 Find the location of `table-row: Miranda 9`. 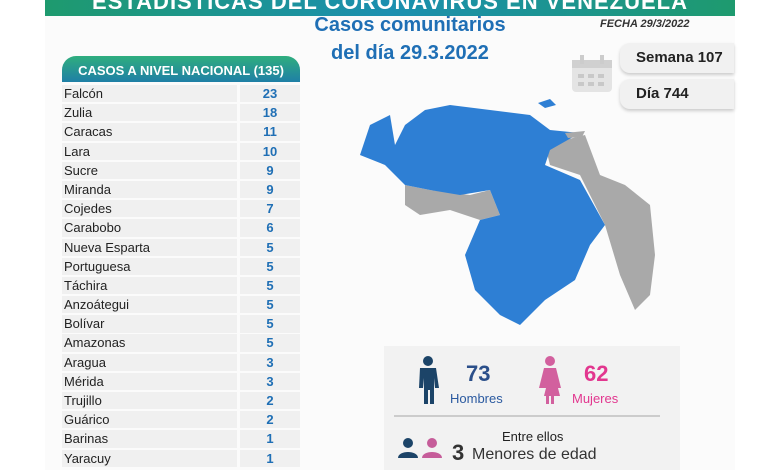

table-row: Miranda 9 is located at coordinates (181, 189).